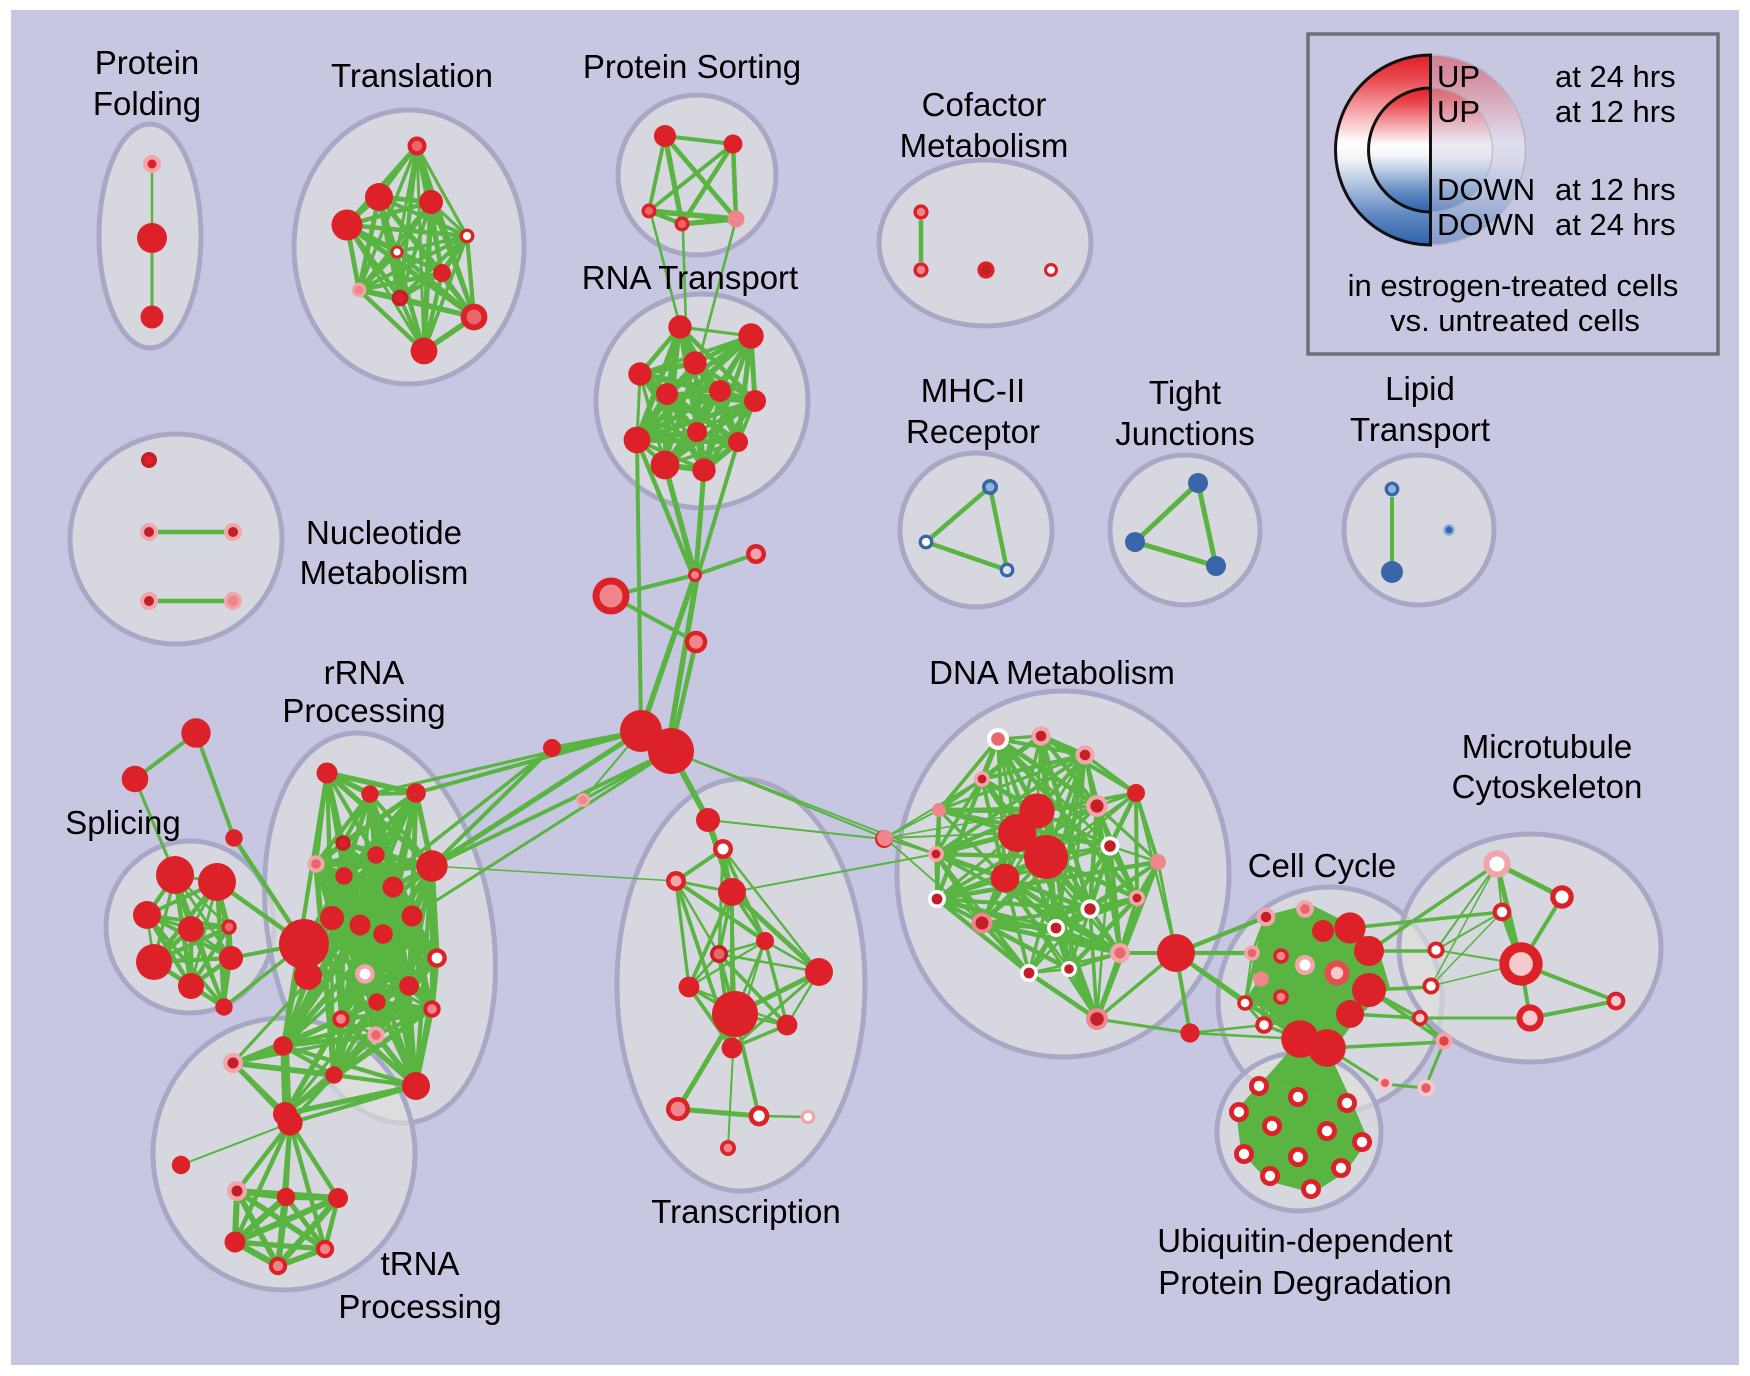 This screenshot has width=1750, height=1376. What do you see at coordinates (1052, 672) in the screenshot?
I see `svg-text: DNA Metabolism` at bounding box center [1052, 672].